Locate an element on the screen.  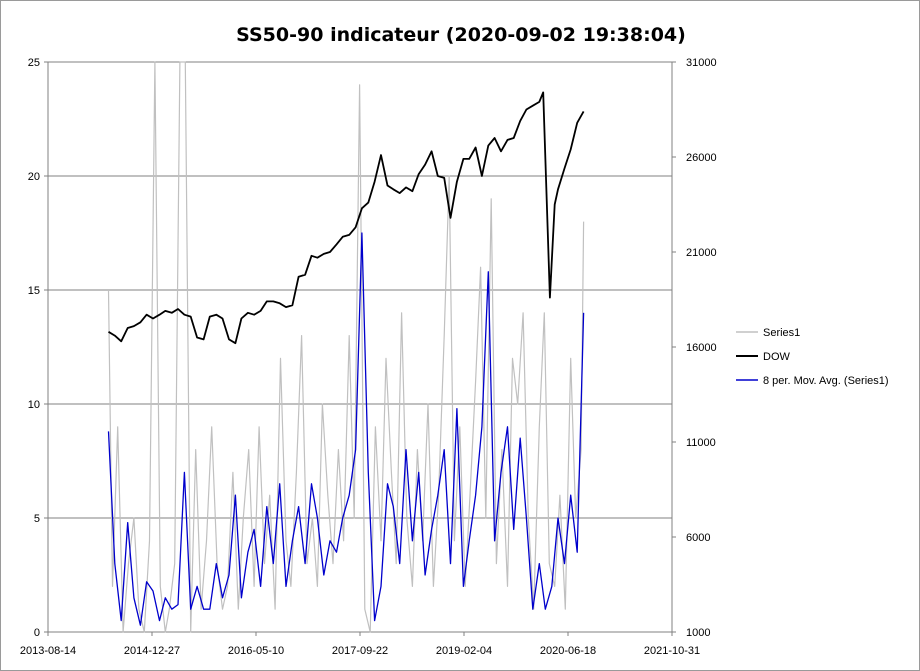
right-tick-label: 26000 is located at coordinates (701, 158).